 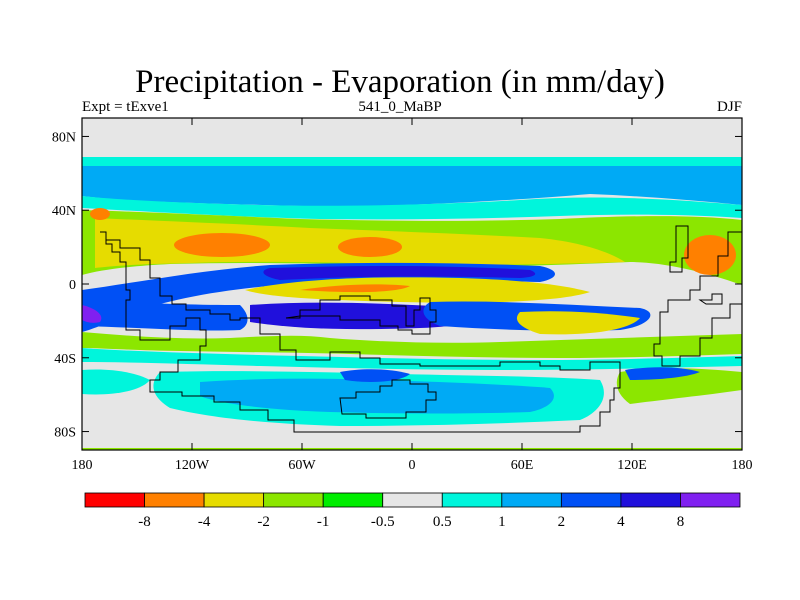 I want to click on field-itcz-south-blue, so click(x=165, y=315).